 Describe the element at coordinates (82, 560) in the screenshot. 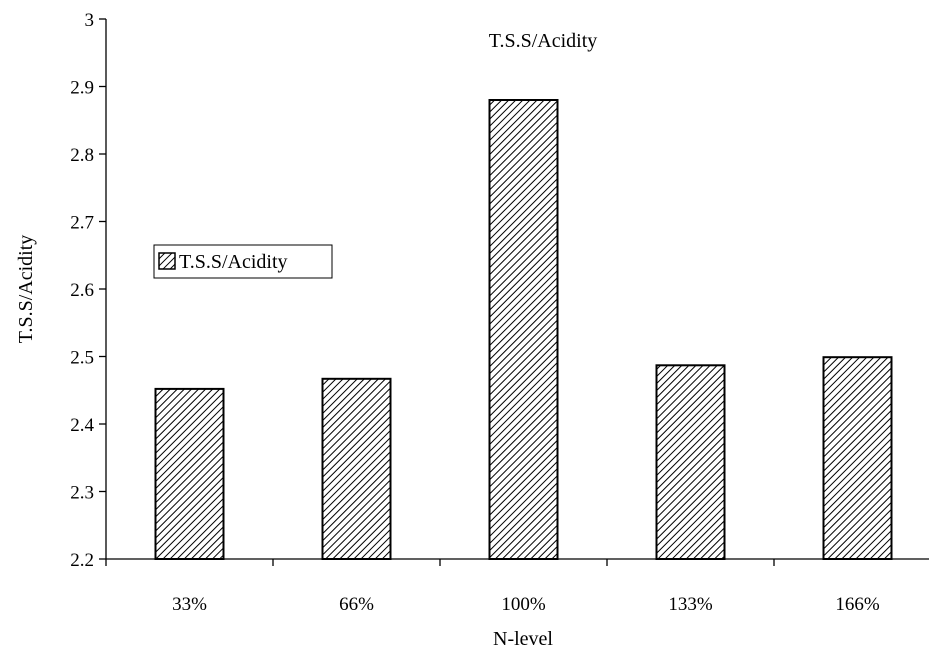

I see `y-tick-label: 2.2` at that location.